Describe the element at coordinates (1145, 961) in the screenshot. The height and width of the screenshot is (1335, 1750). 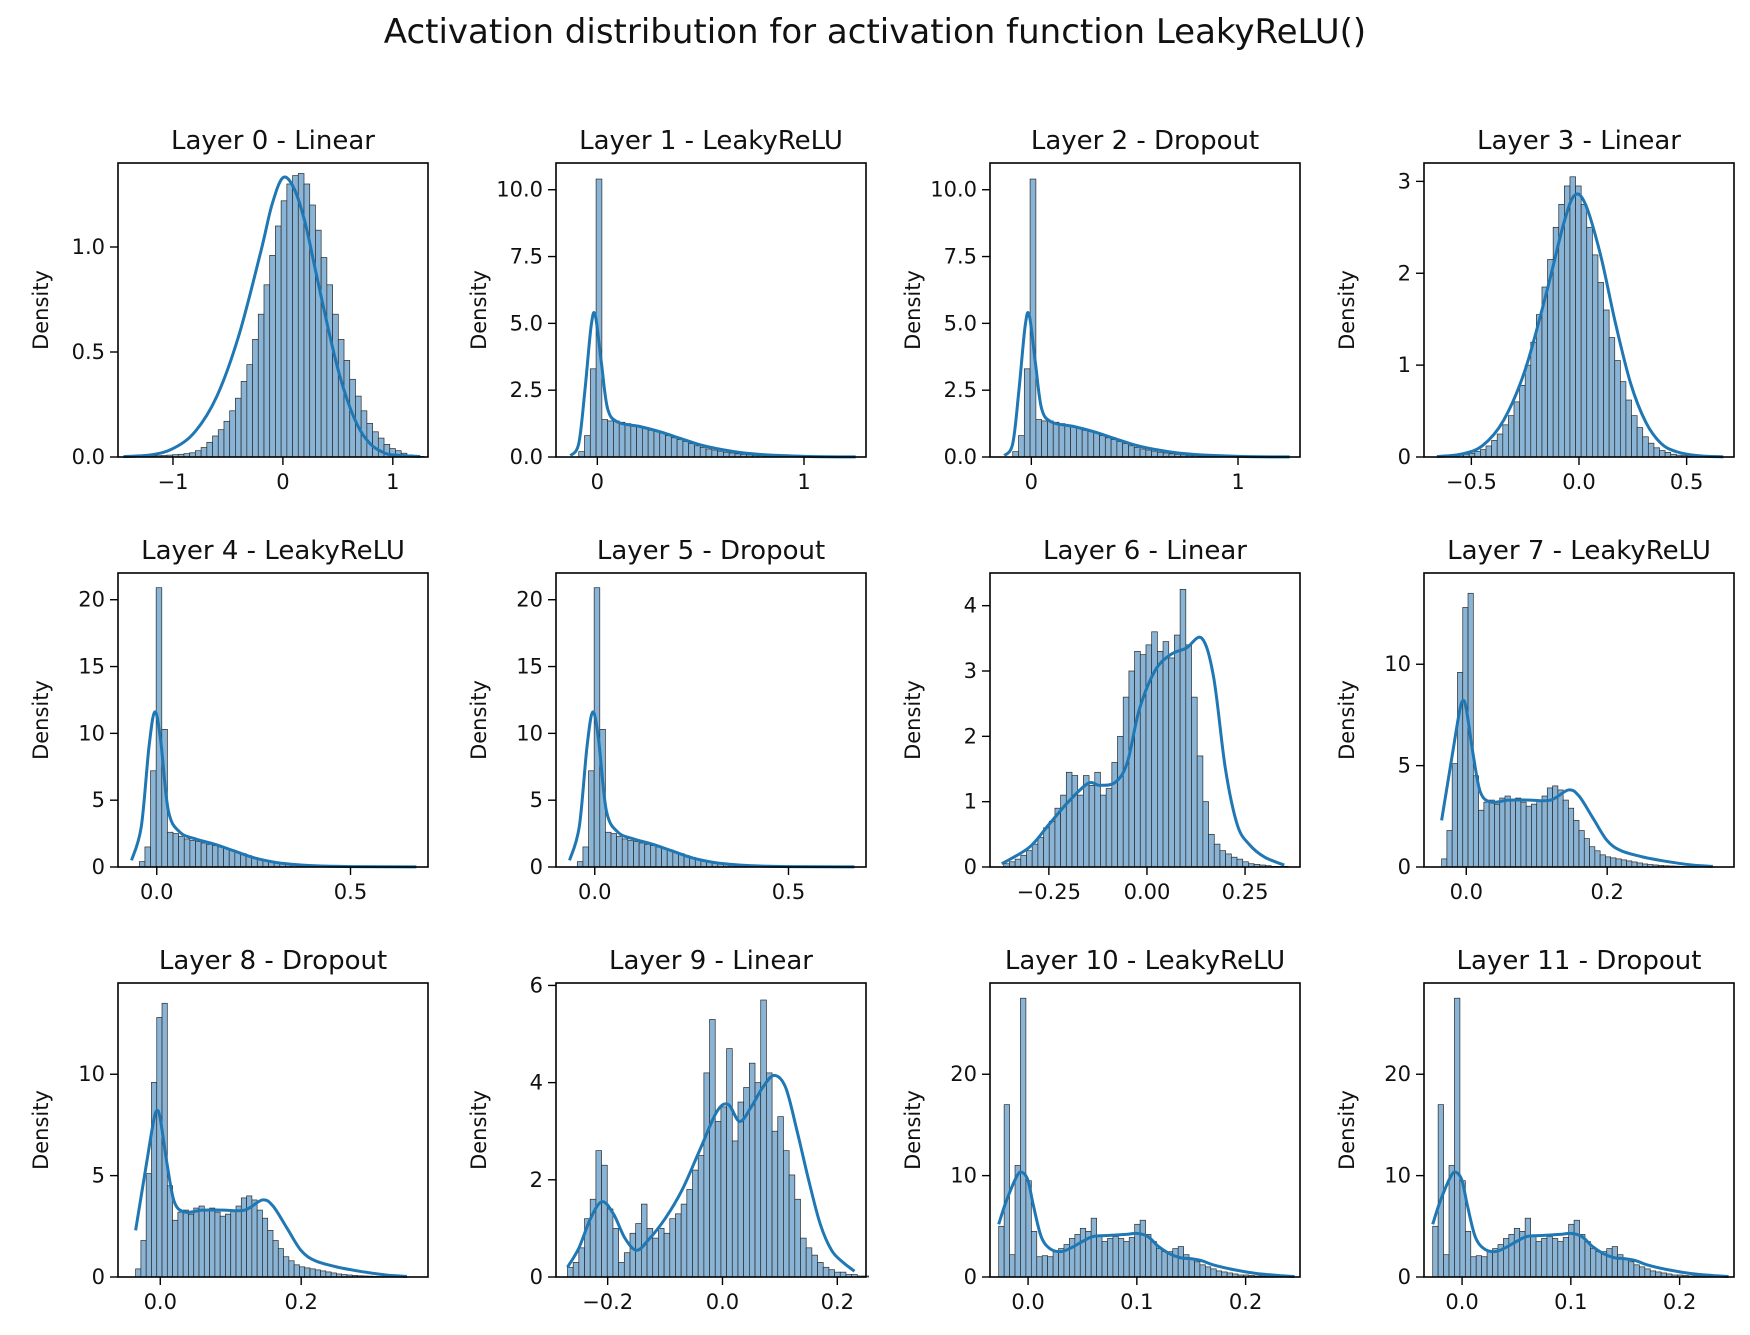
I see `subplot-title: Layer 10 - LeakyReLU` at that location.